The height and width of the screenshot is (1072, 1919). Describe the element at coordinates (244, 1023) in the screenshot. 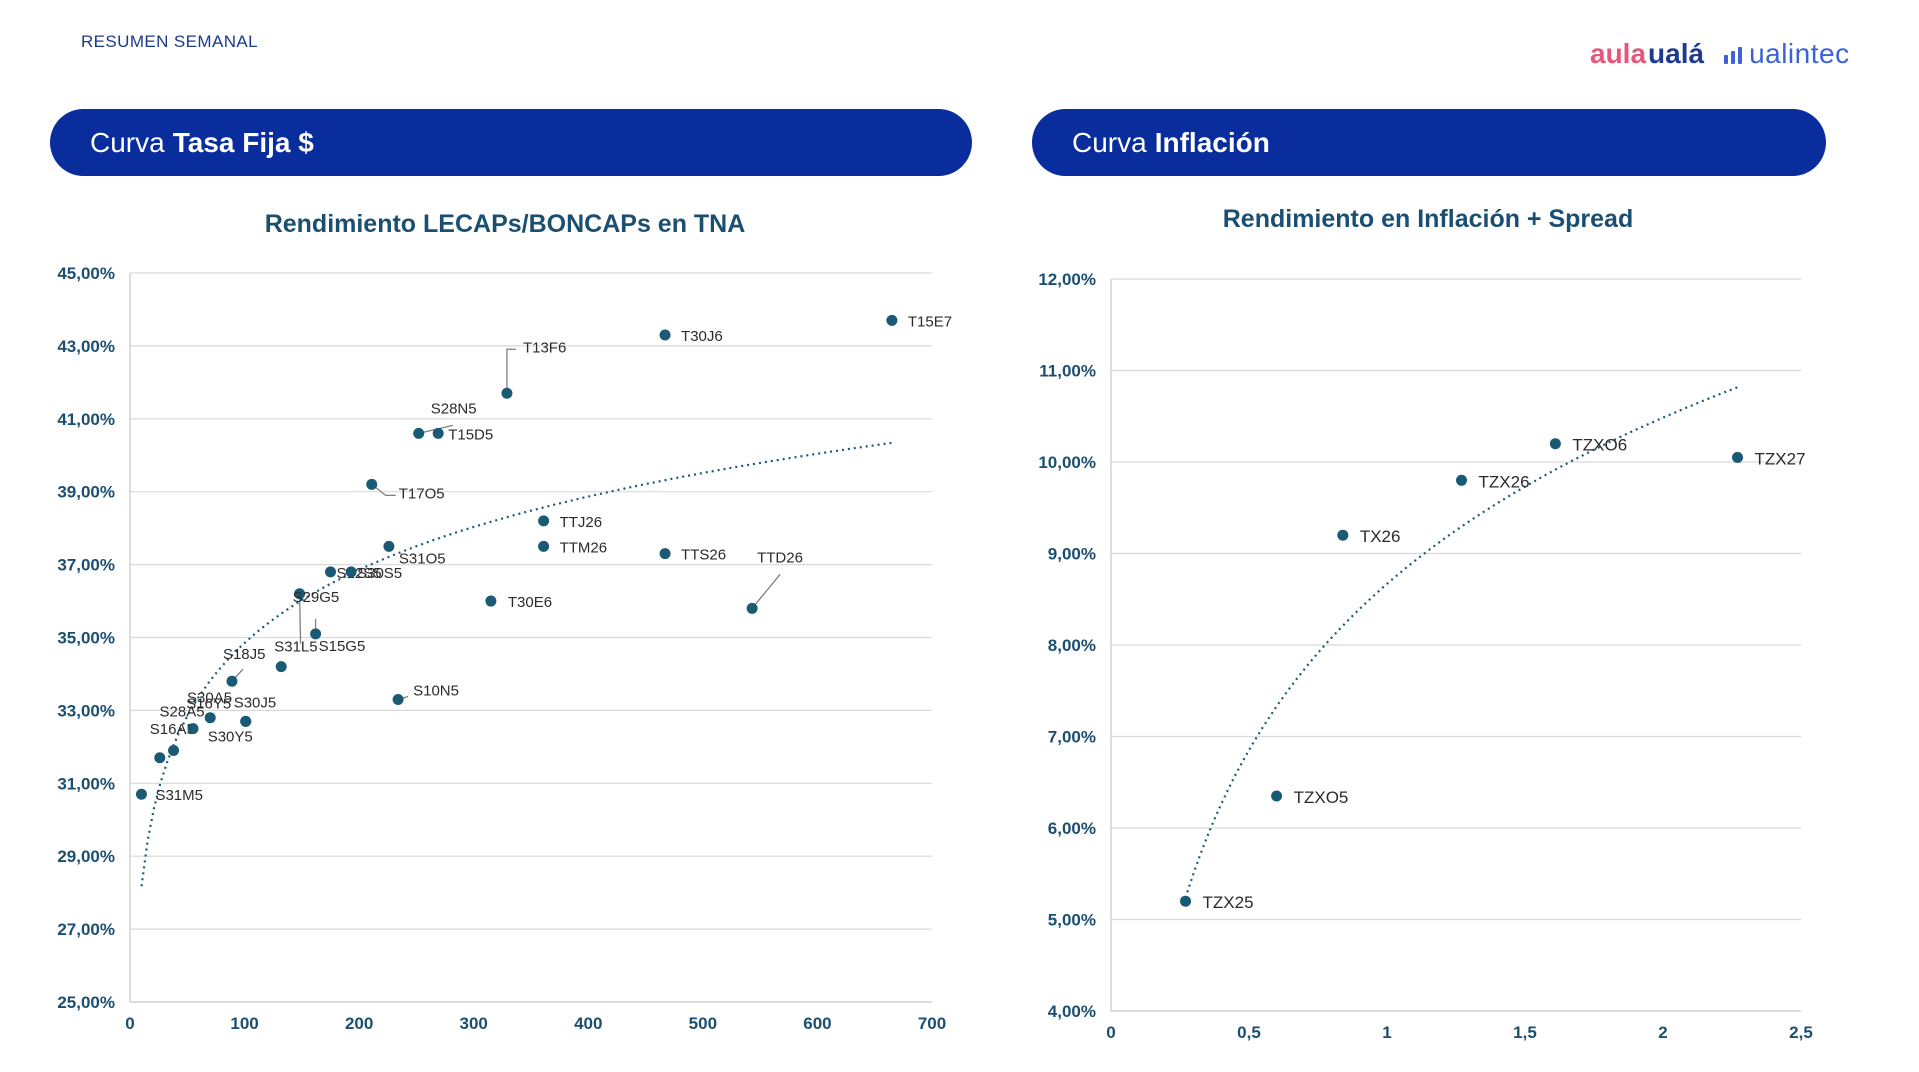

I see `x-tick-label: 100` at that location.